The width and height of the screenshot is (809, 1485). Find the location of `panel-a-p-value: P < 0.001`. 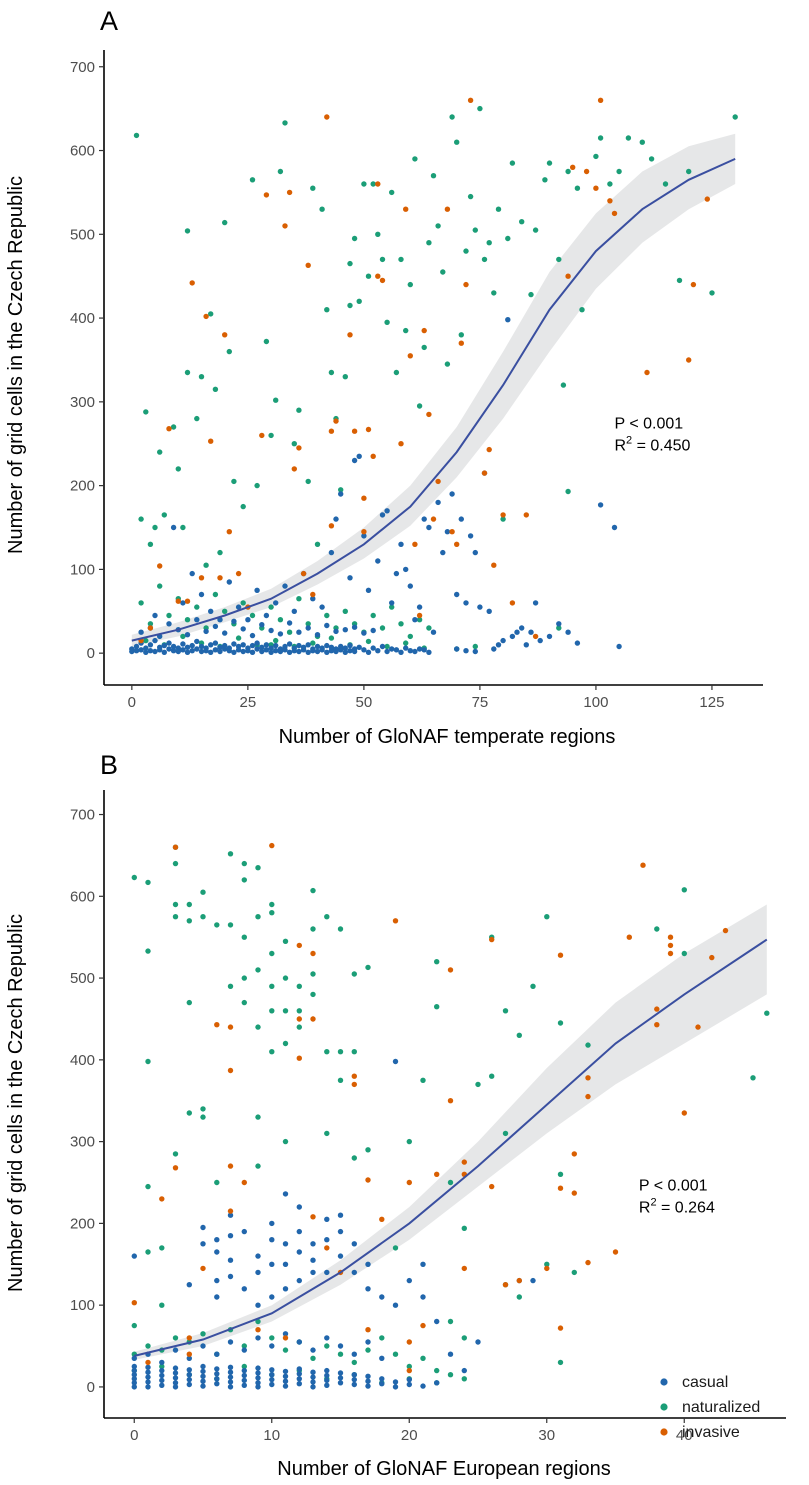

panel-a-p-value: P < 0.001 is located at coordinates (648, 424).